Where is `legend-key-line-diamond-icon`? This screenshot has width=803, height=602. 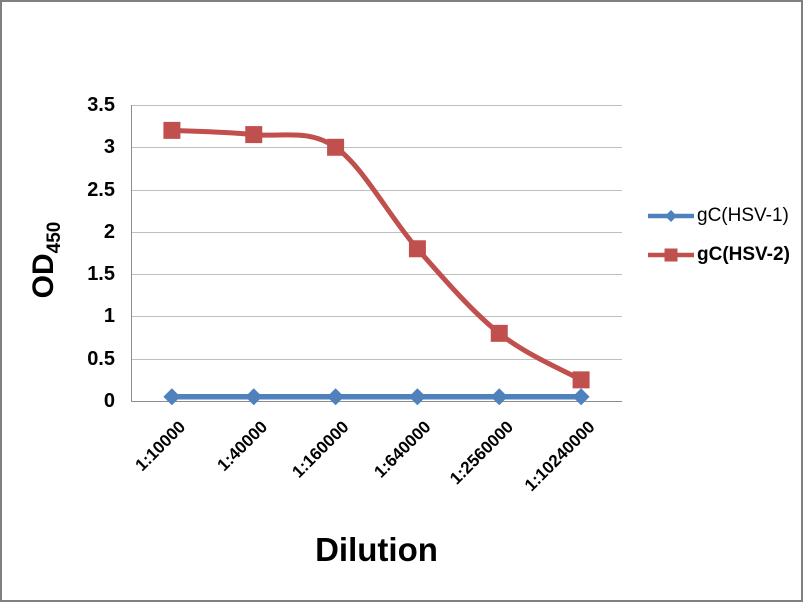
legend-key-line-diamond-icon is located at coordinates (671, 215).